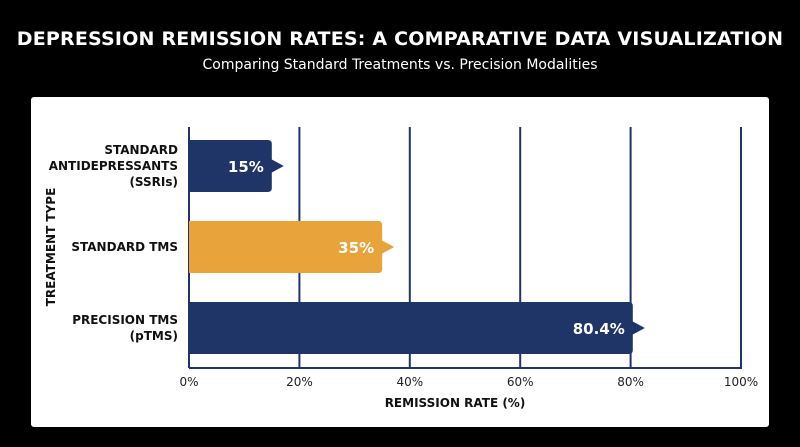 The height and width of the screenshot is (447, 800). Describe the element at coordinates (599, 329) in the screenshot. I see `bar-value-label: 80.4%` at that location.